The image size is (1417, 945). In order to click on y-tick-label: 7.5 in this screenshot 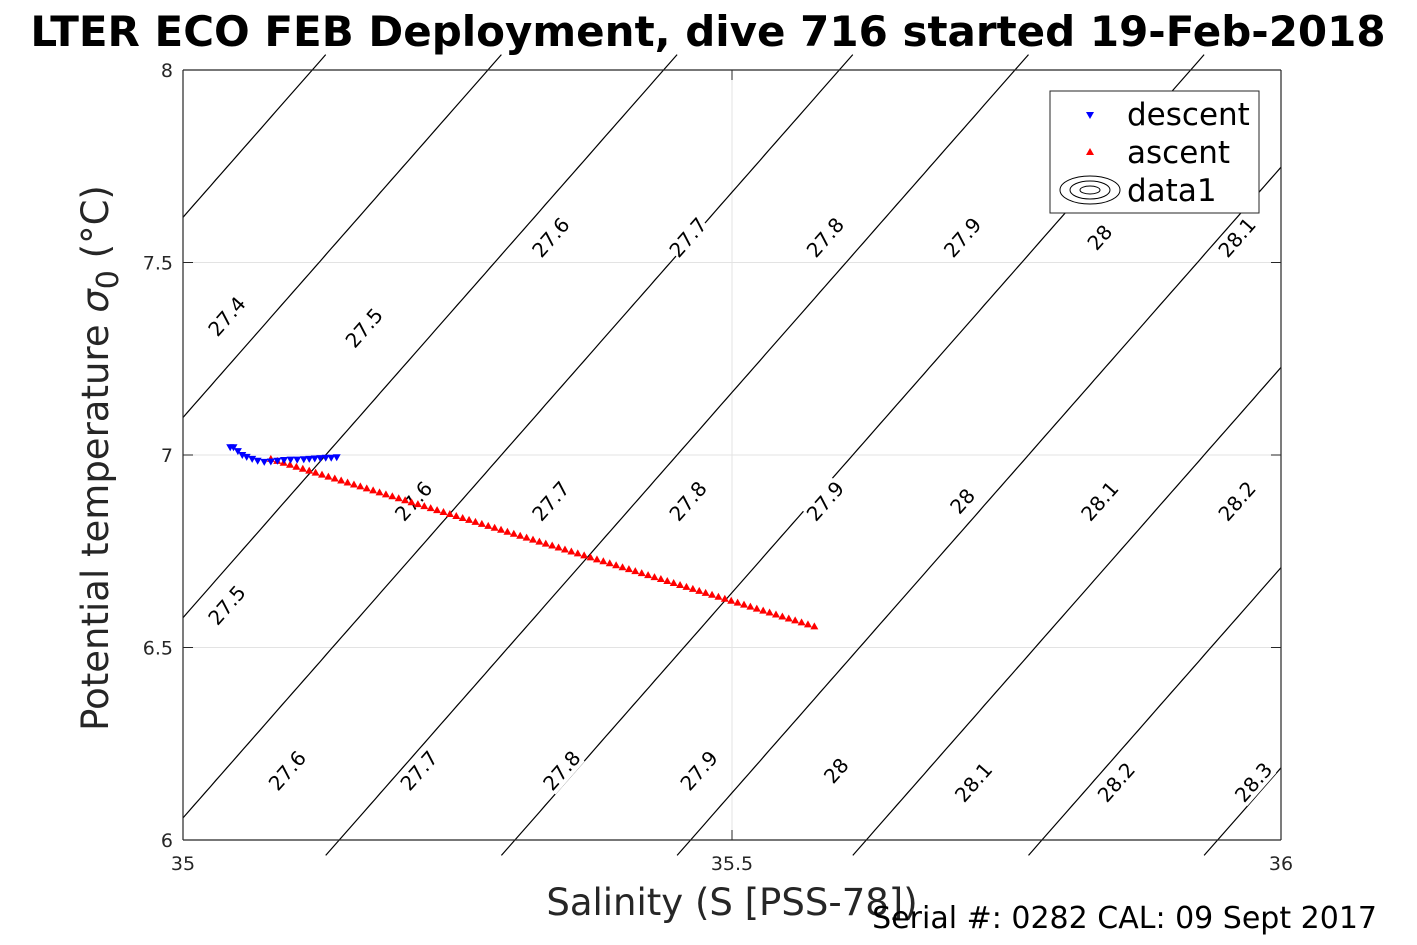, I will do `click(158, 264)`.